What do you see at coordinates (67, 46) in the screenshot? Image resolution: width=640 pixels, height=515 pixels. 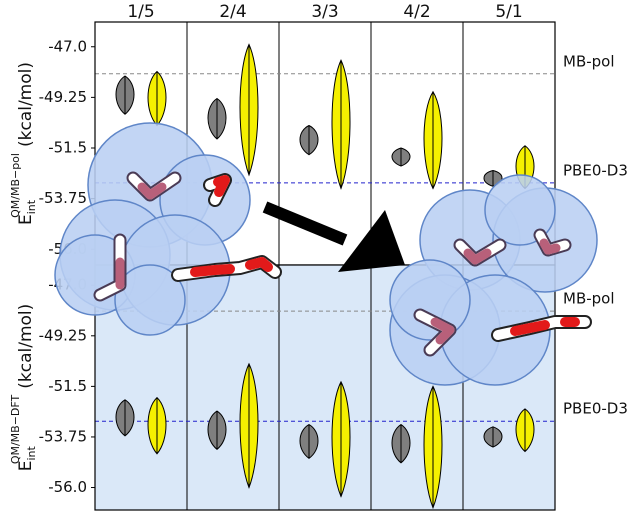 I see `y-tick-label: -47.0` at bounding box center [67, 46].